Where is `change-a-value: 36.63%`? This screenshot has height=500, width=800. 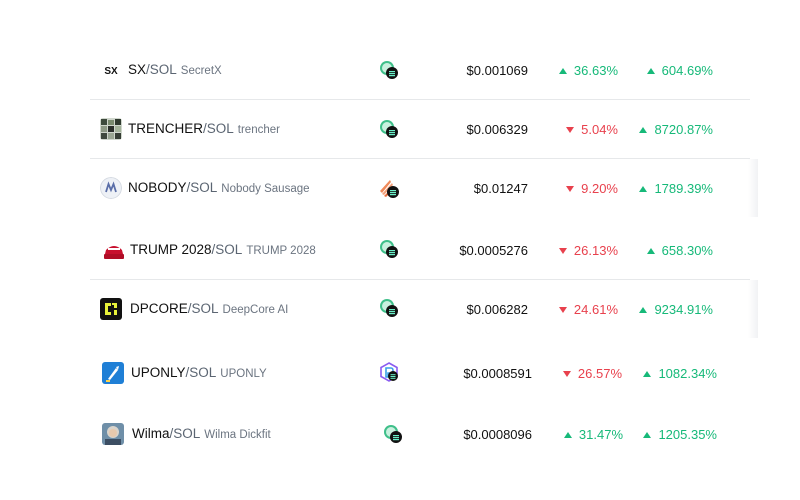 change-a-value: 36.63% is located at coordinates (595, 70).